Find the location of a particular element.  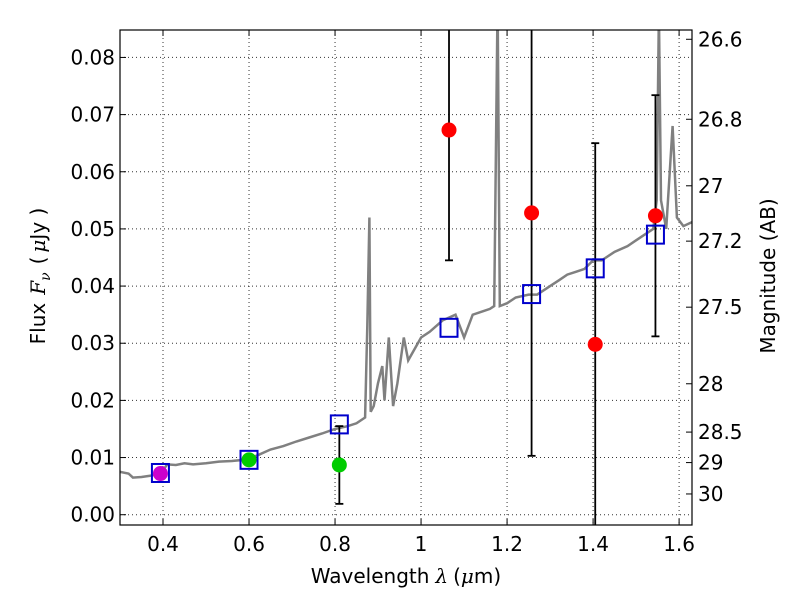

mag-tick-label: 29 is located at coordinates (710, 463).